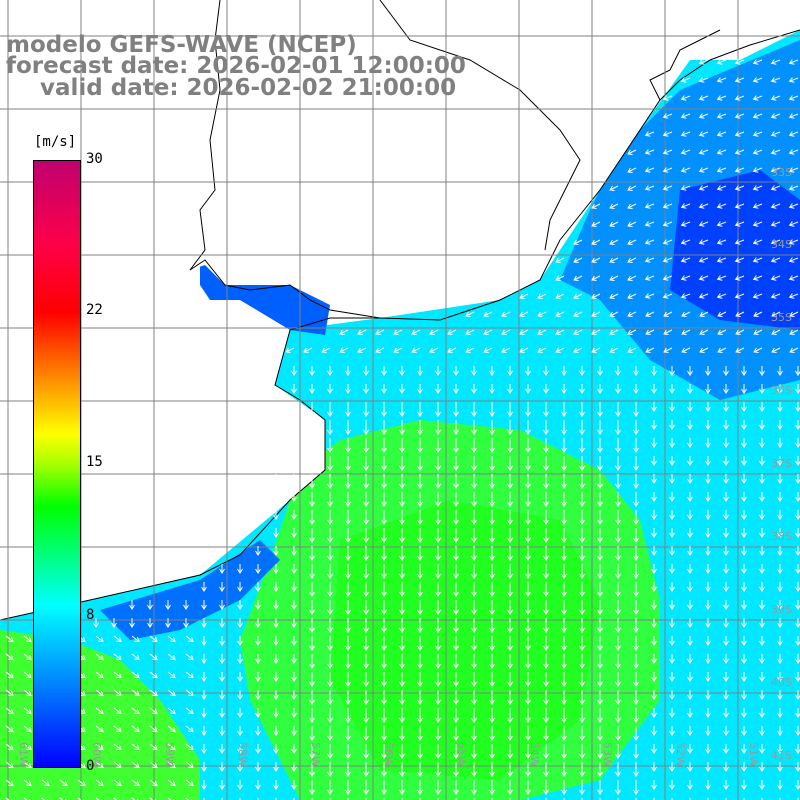  What do you see at coordinates (236, 66) in the screenshot?
I see `forecast-date: forecast date: 2026-02-01 12:00:00` at bounding box center [236, 66].